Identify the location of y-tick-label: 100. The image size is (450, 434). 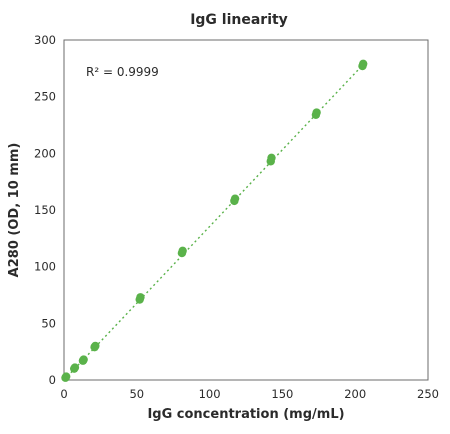
(45, 267).